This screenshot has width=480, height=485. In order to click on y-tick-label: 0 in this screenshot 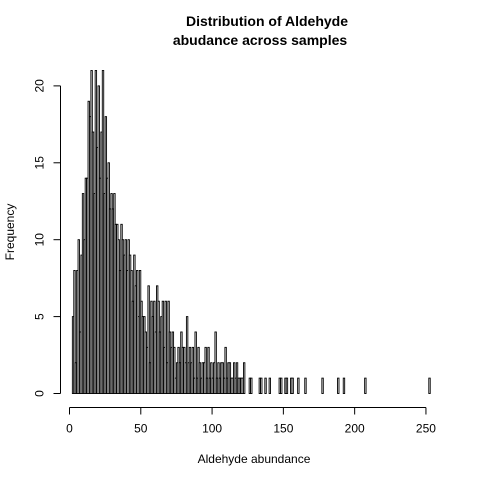, I will do `click(40, 393)`.